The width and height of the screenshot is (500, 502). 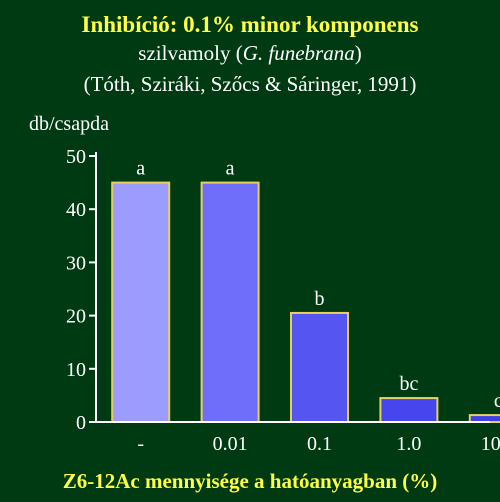 I want to click on y-tick-label: 10, so click(x=76, y=370).